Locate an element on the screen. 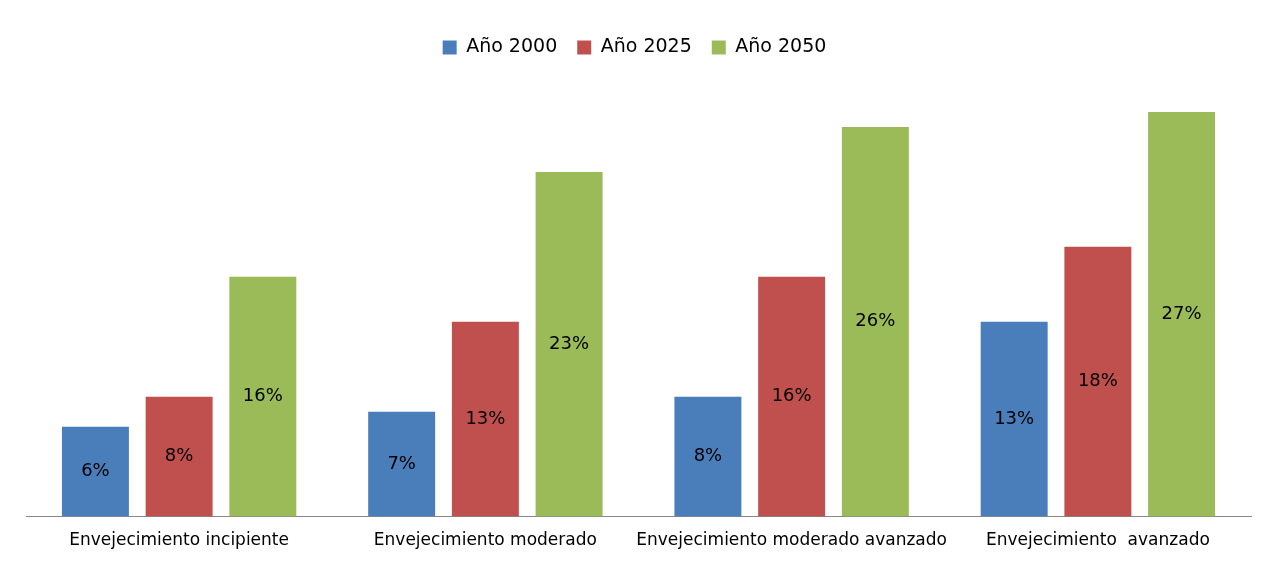 The height and width of the screenshot is (577, 1269). data-label: 6% is located at coordinates (95, 470).